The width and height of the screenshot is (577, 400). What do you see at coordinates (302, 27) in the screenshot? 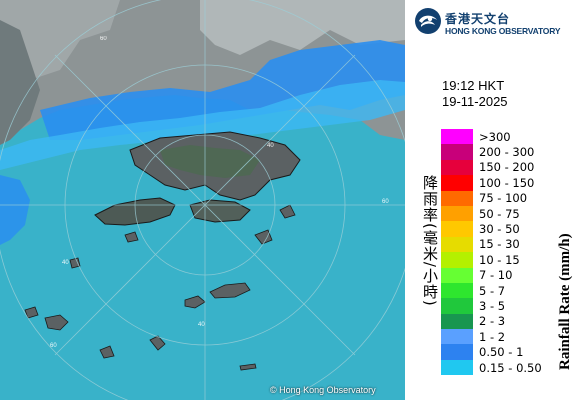
I see `mainland-clouds` at bounding box center [302, 27].